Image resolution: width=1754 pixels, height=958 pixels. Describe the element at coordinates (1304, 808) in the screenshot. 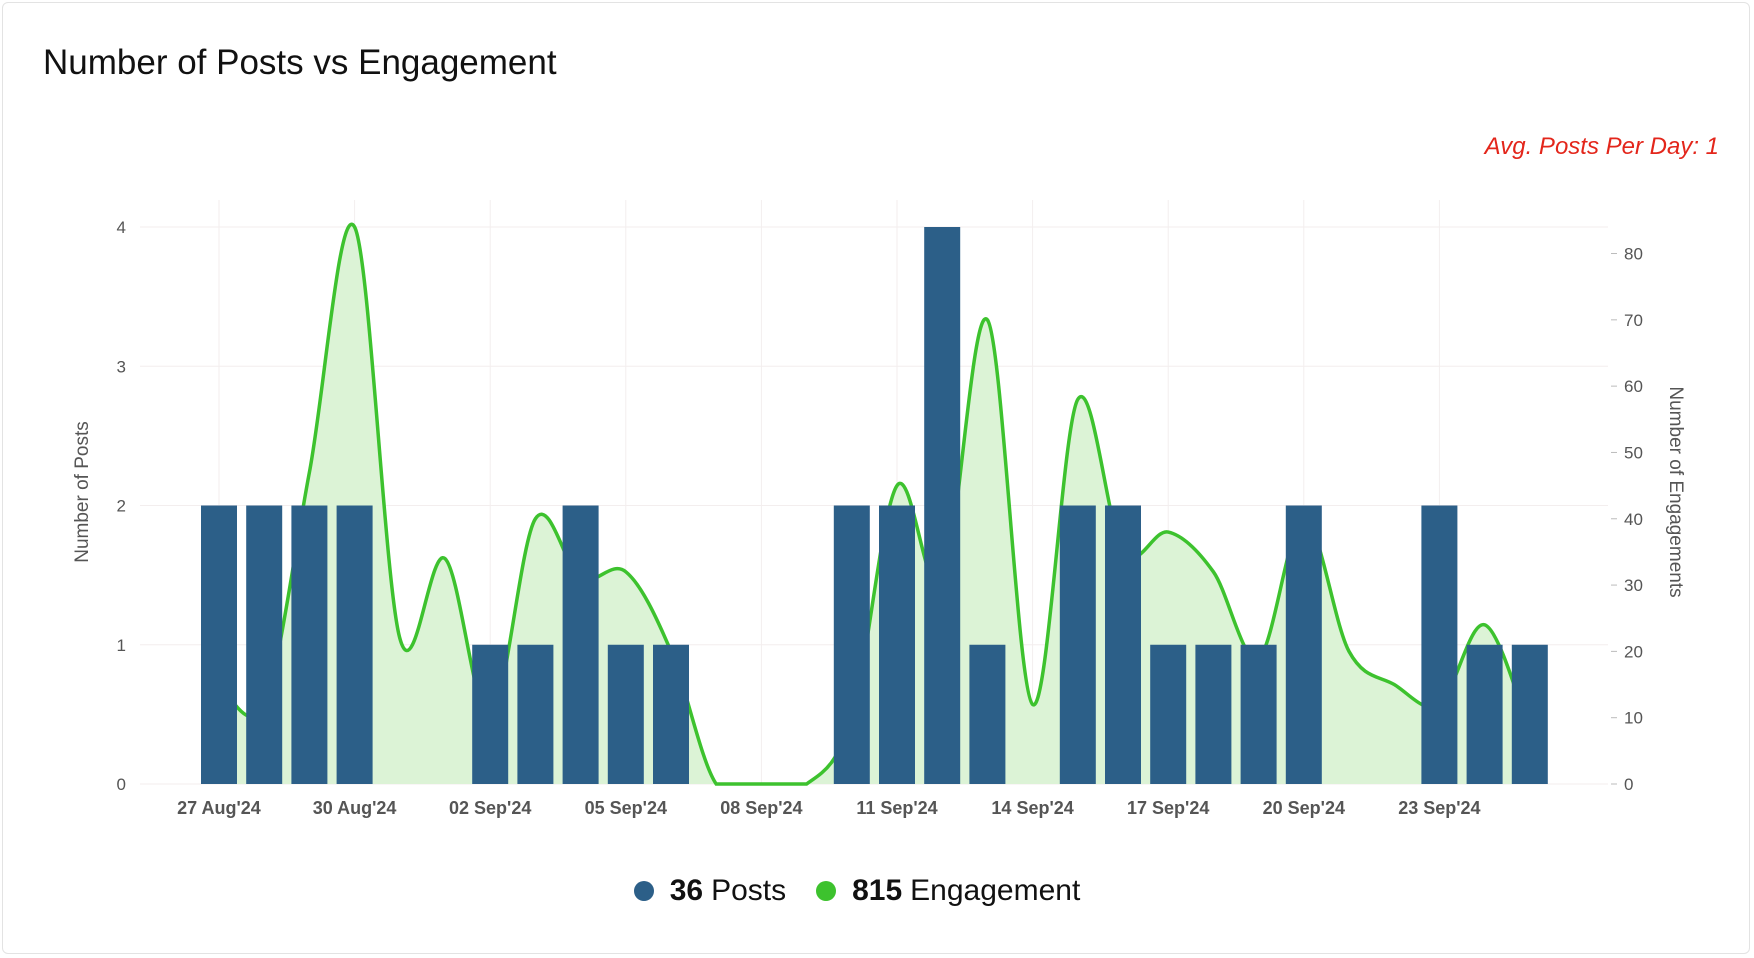

I see `x-tick-label: 20 Sep'24` at that location.